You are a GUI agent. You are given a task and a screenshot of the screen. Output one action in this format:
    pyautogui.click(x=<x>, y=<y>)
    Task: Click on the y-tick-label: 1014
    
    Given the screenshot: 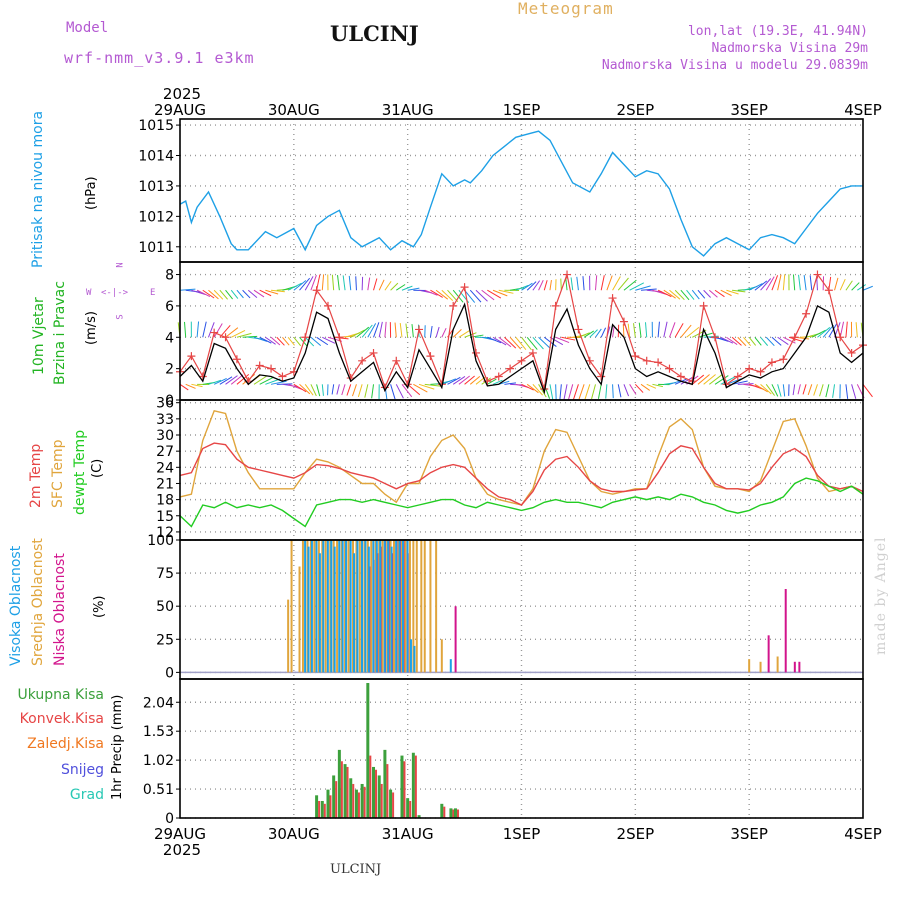 What is the action you would take?
    pyautogui.click(x=156, y=157)
    